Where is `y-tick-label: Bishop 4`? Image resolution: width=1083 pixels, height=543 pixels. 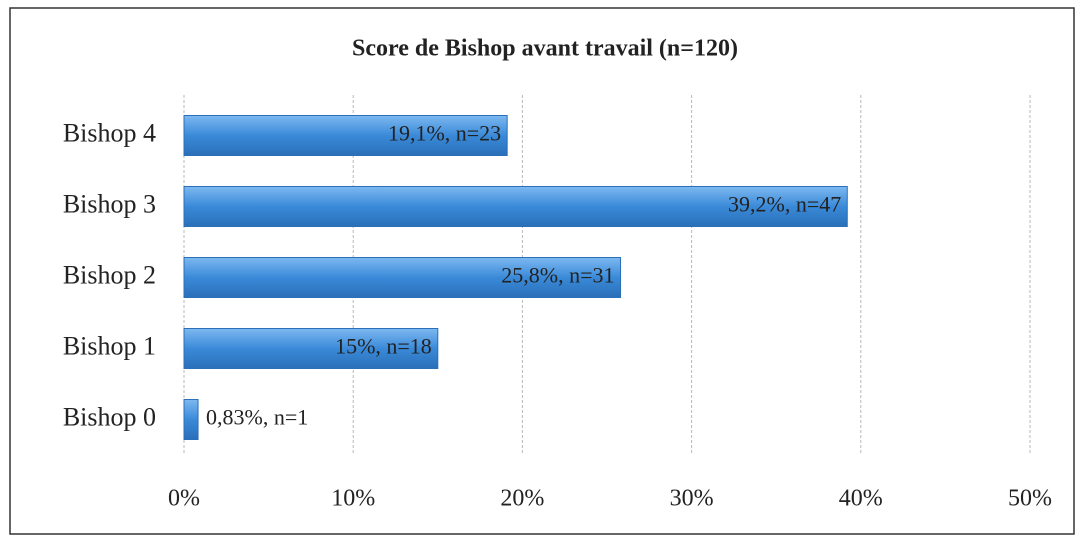
y-tick-label: Bishop 4 is located at coordinates (109, 132).